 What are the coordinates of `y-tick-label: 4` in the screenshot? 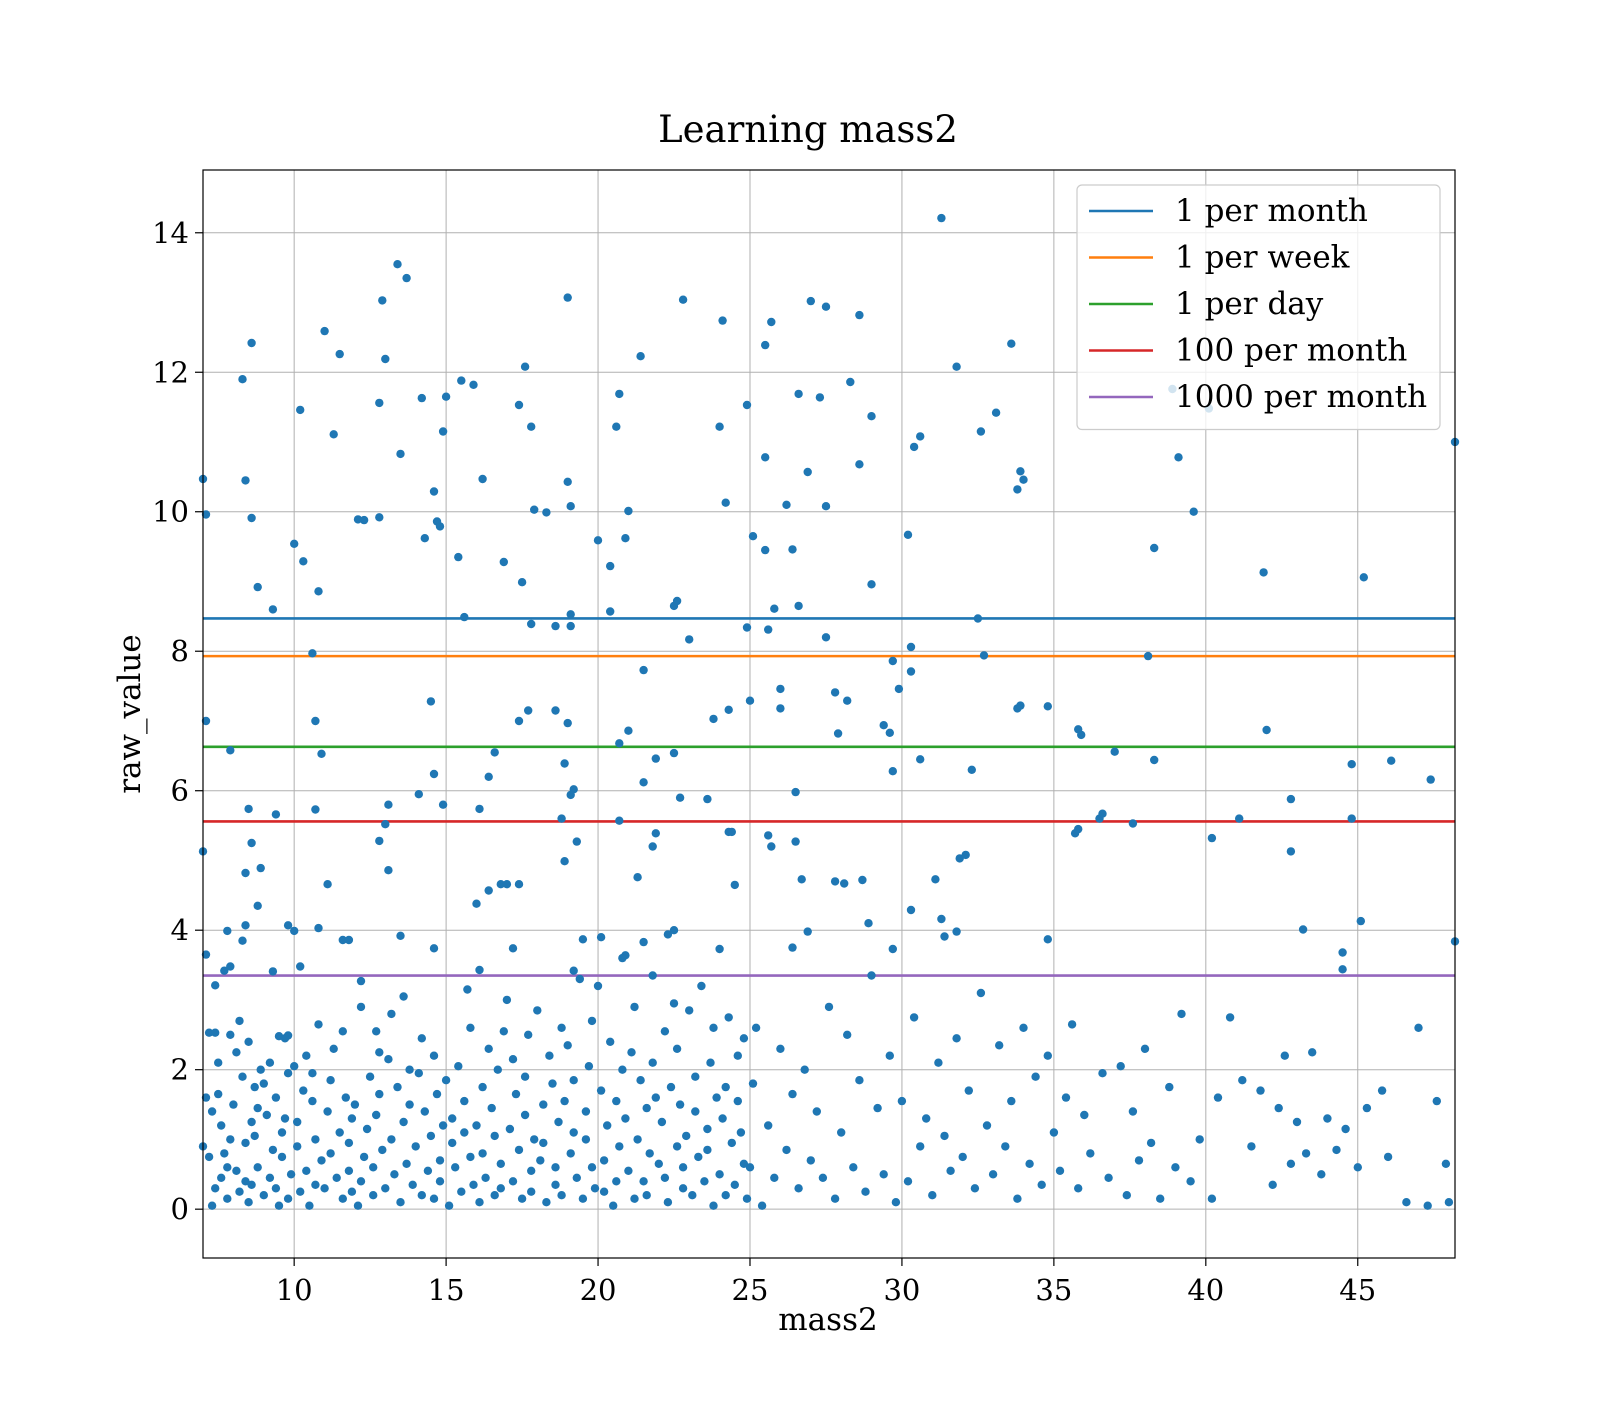 It's located at (180, 930).